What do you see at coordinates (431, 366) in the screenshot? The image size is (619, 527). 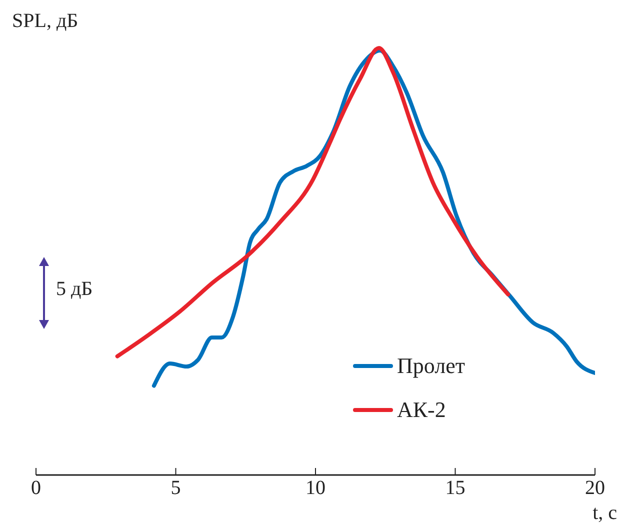 I see `legend-label: Пролет` at bounding box center [431, 366].